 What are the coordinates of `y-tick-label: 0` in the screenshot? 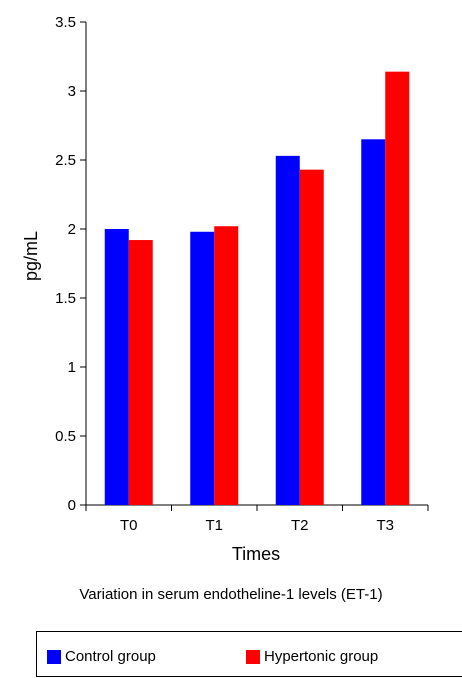 It's located at (72, 505).